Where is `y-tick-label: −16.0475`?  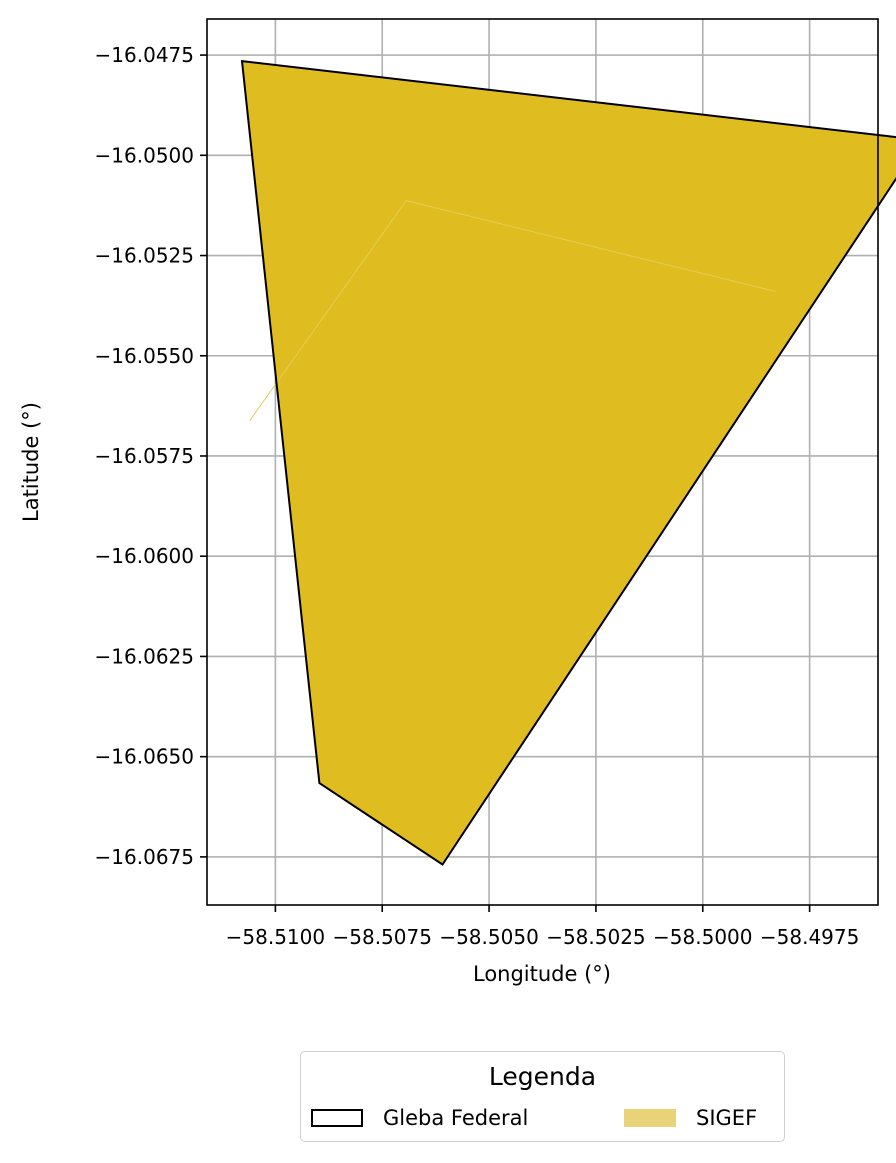 y-tick-label: −16.0475 is located at coordinates (144, 55).